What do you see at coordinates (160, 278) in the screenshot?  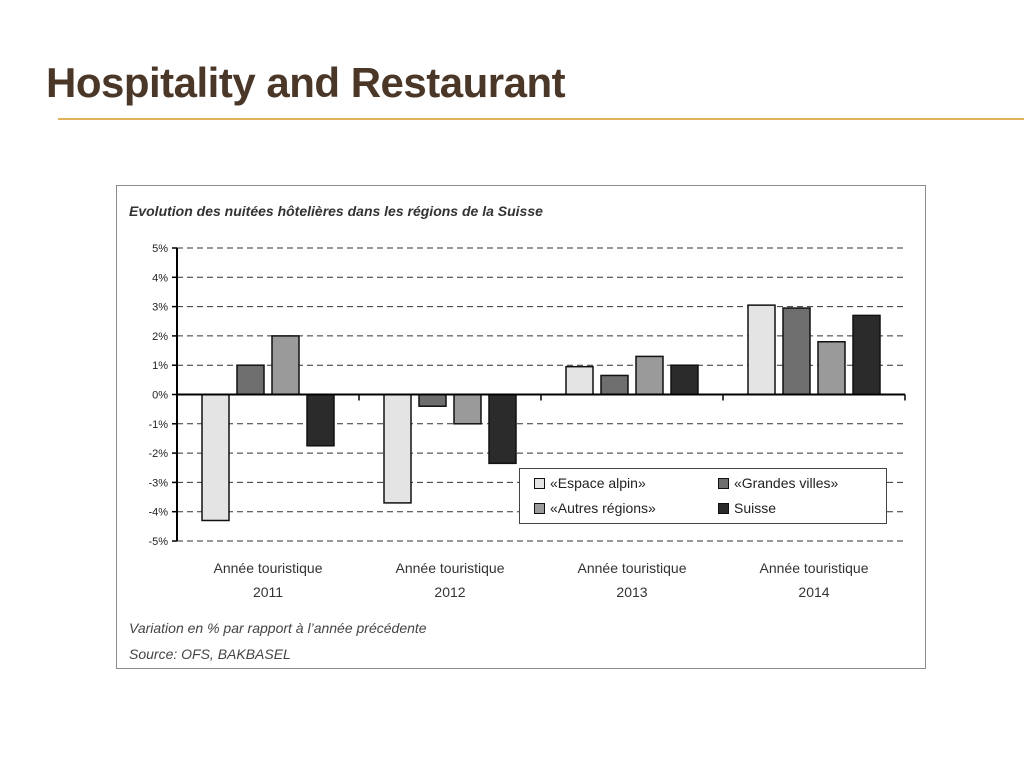 I see `y-tick-label: 4%` at bounding box center [160, 278].